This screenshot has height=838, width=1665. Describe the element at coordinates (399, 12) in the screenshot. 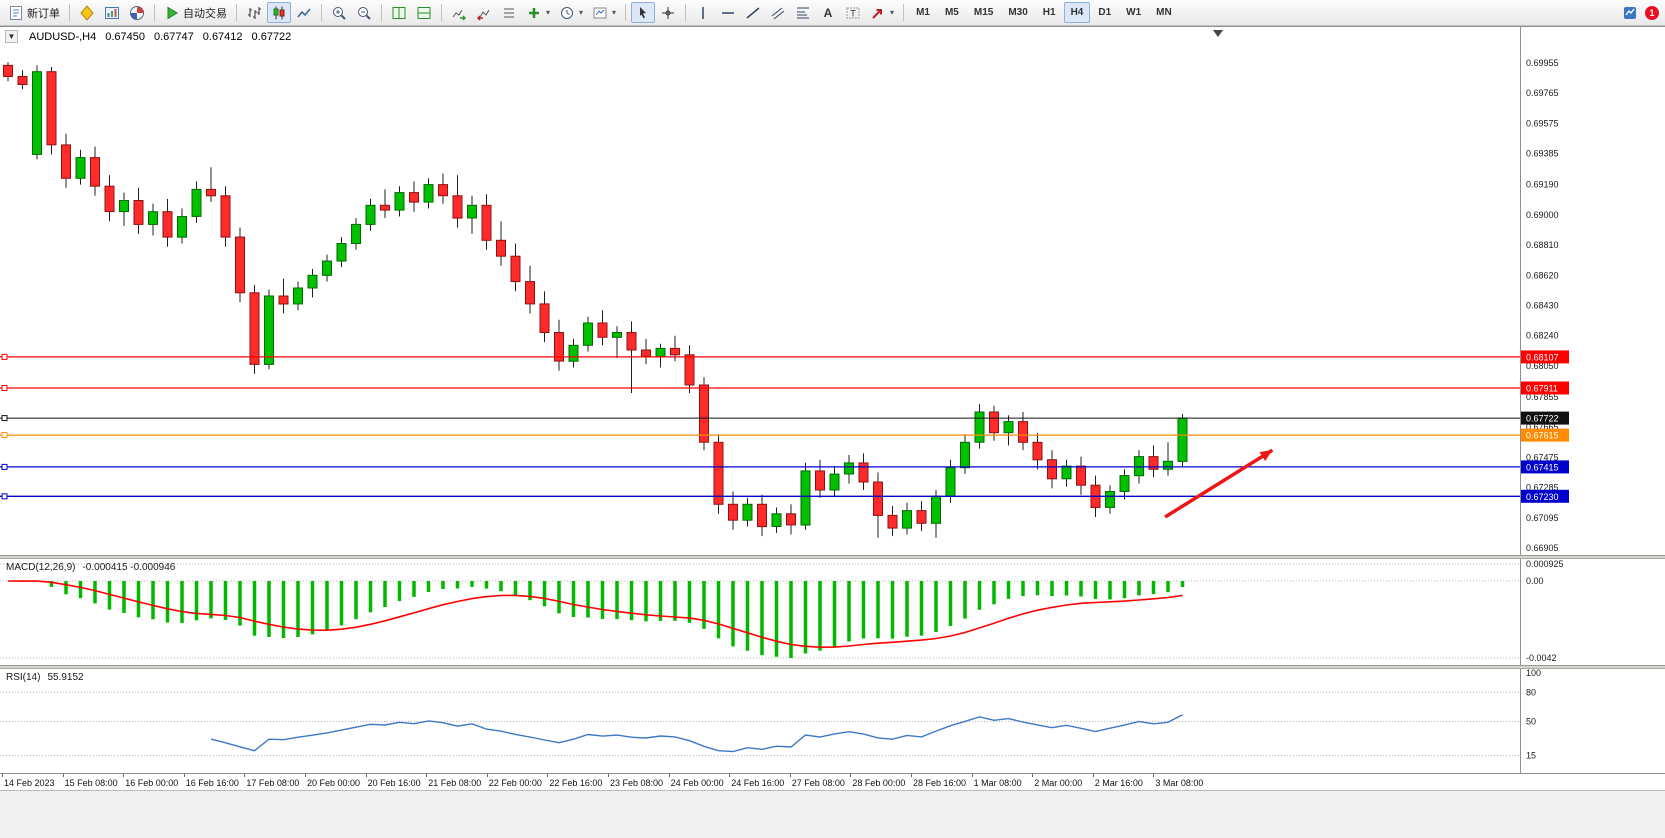

I see `tile-windows-button` at that location.